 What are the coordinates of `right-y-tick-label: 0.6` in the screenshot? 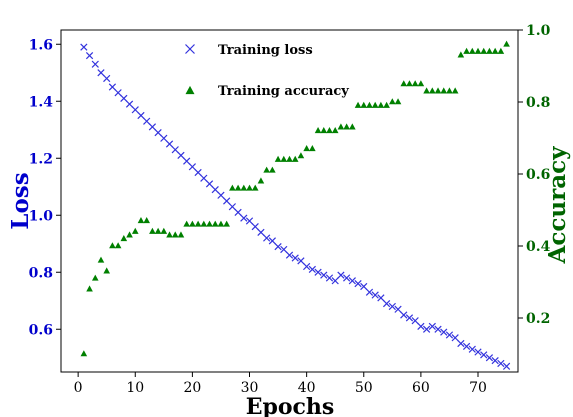 It's located at (538, 175).